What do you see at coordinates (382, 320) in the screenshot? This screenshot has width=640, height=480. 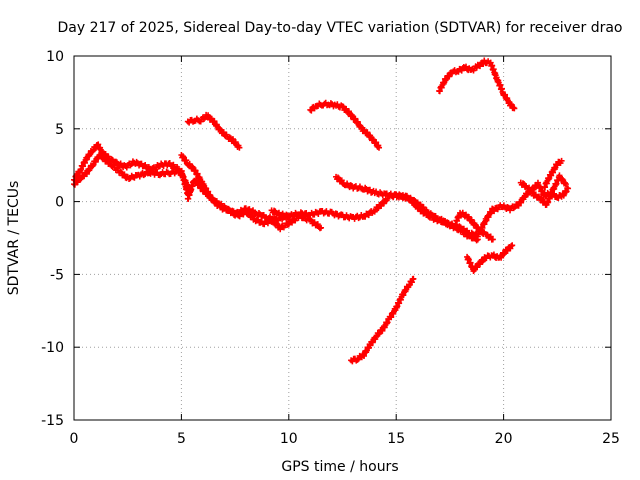 I see `series-seg-13-low` at bounding box center [382, 320].